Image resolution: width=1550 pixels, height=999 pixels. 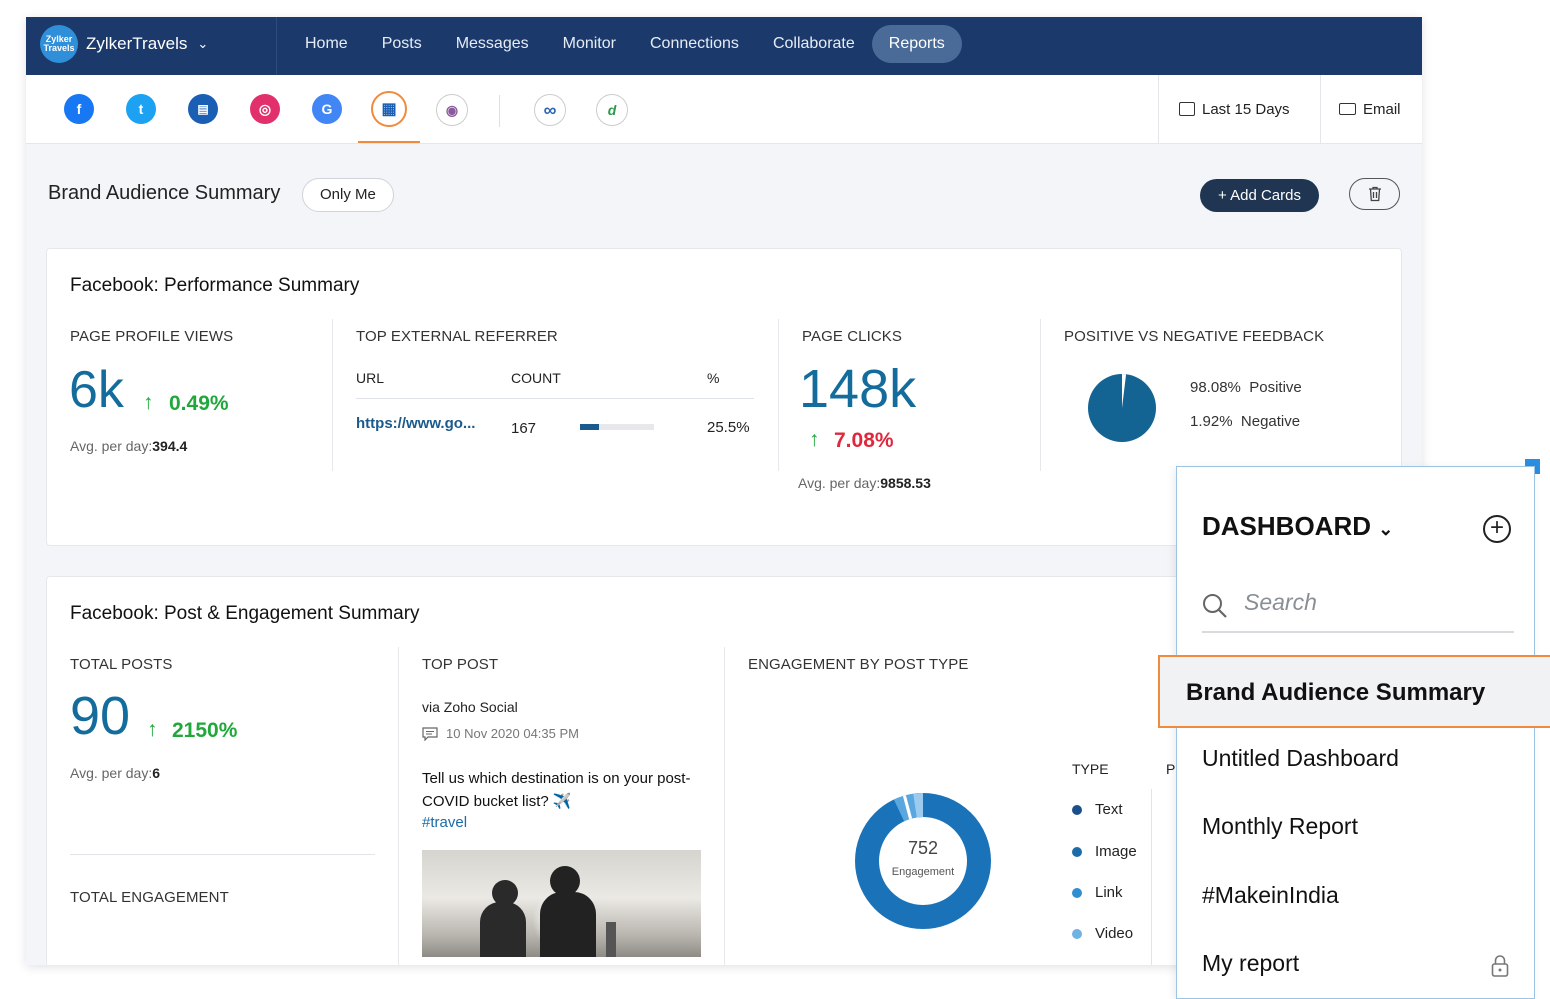 I want to click on type-legend-video: Video, so click(x=1102, y=933).